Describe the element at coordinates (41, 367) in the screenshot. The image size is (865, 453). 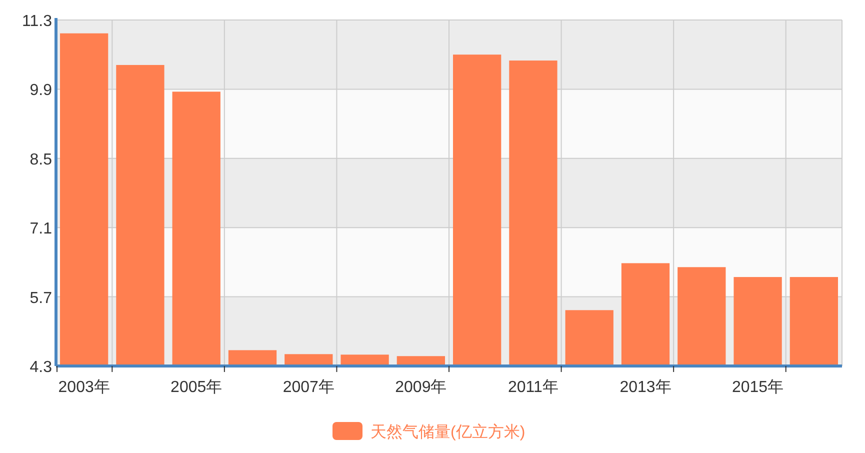
I see `y-tick-label: 4.3` at that location.